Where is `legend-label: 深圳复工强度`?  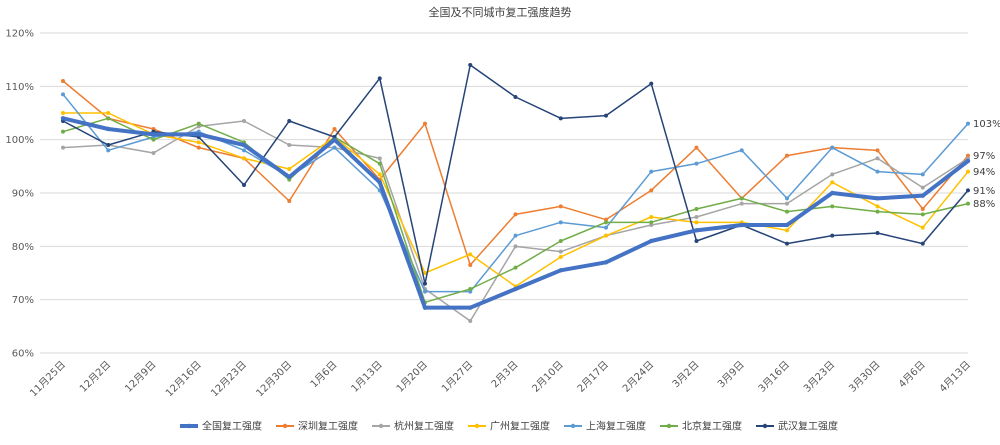
legend-label: 深圳复工强度 is located at coordinates (328, 426).